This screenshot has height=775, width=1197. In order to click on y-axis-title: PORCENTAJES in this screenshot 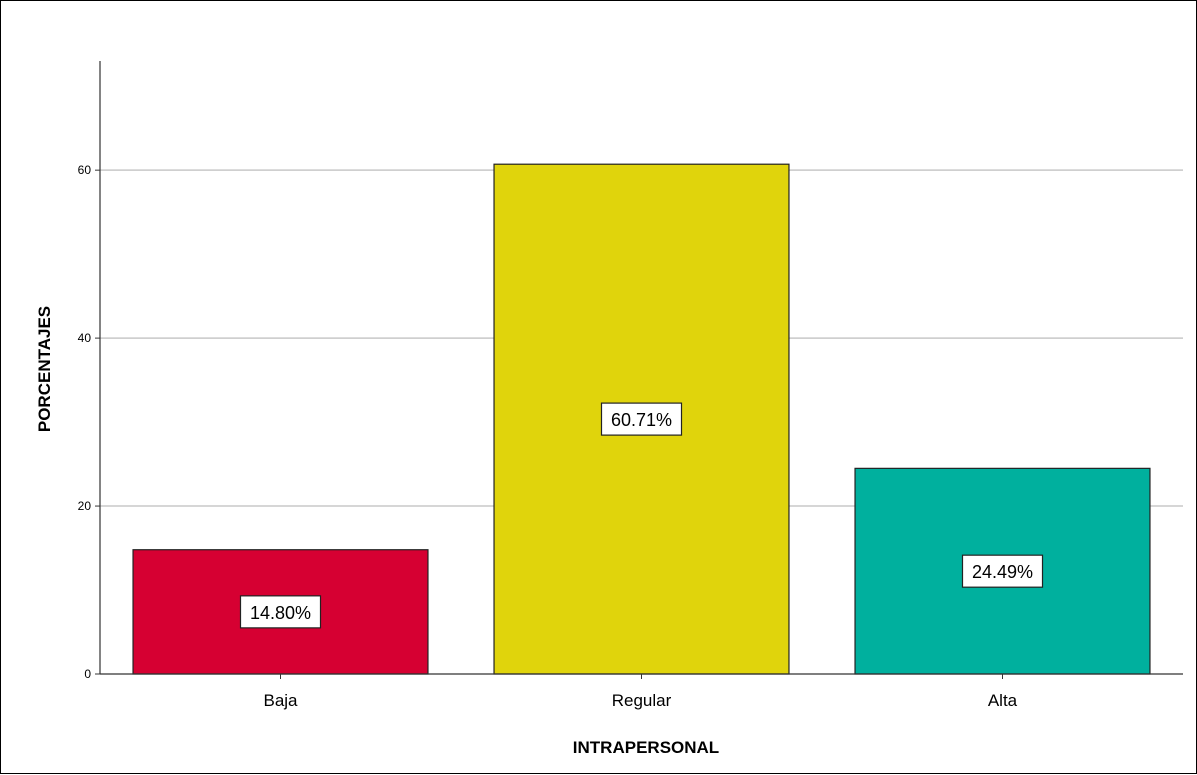, I will do `click(44, 369)`.